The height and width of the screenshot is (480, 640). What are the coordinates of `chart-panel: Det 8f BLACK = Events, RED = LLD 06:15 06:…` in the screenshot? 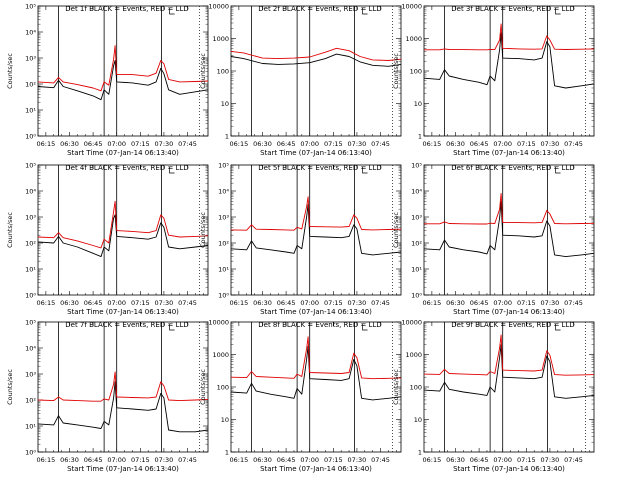 It's located at (300, 396).